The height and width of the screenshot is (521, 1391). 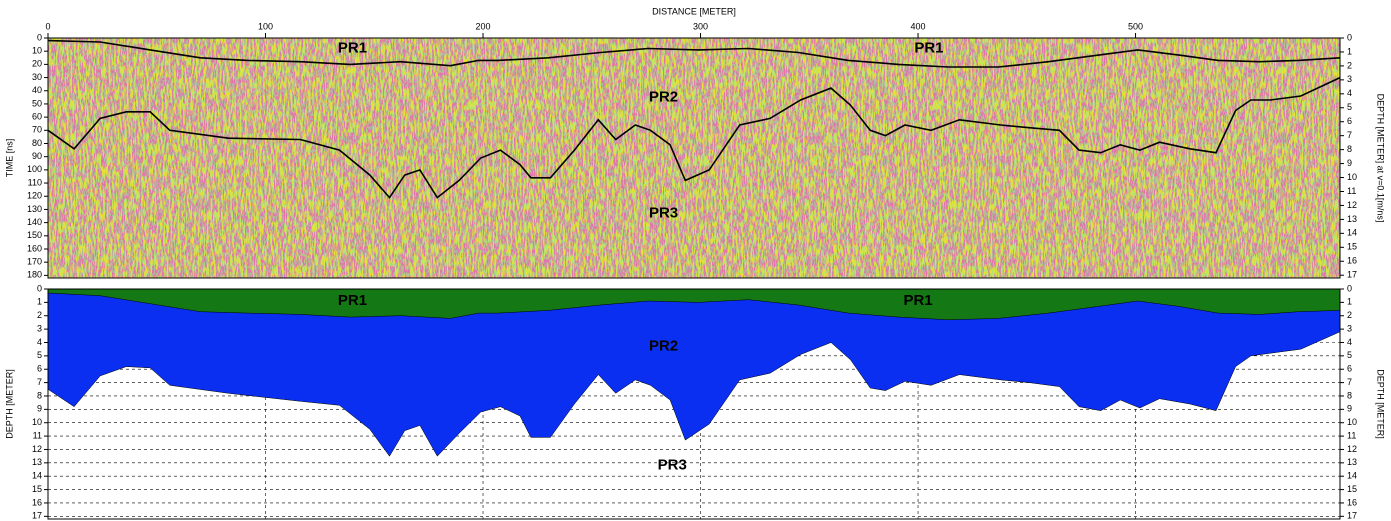 What do you see at coordinates (35, 182) in the screenshot?
I see `y-tick-label: 110` at bounding box center [35, 182].